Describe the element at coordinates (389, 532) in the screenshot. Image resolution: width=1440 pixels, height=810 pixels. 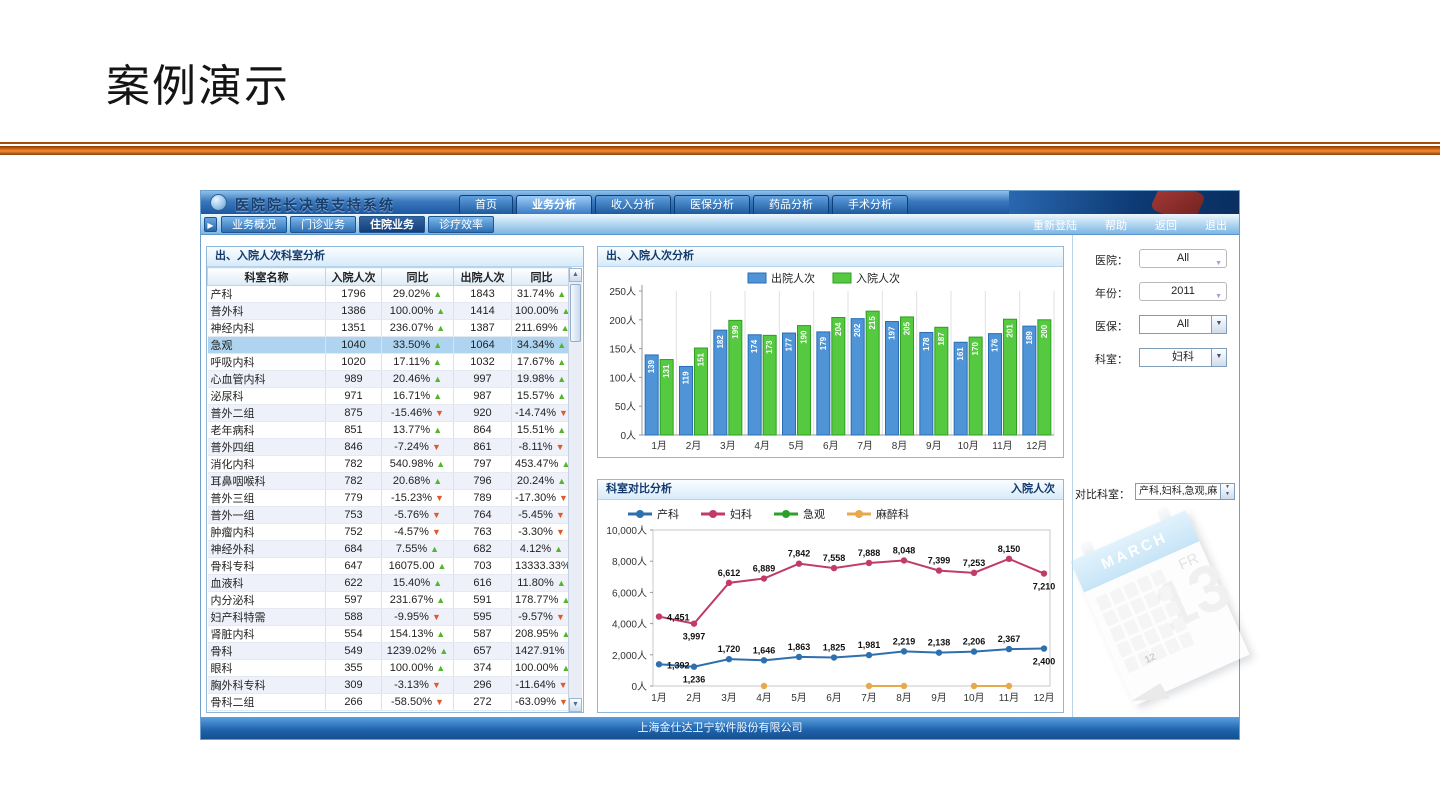
I see `table-row: 肿瘤内科 752 -4.57% ▼ 763 -3.30% ▼` at that location.